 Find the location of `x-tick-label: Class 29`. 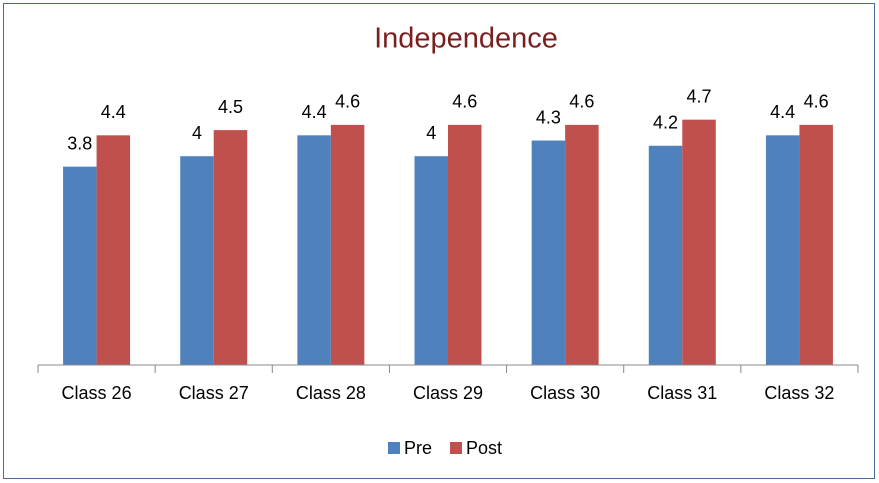

x-tick-label: Class 29 is located at coordinates (448, 393).